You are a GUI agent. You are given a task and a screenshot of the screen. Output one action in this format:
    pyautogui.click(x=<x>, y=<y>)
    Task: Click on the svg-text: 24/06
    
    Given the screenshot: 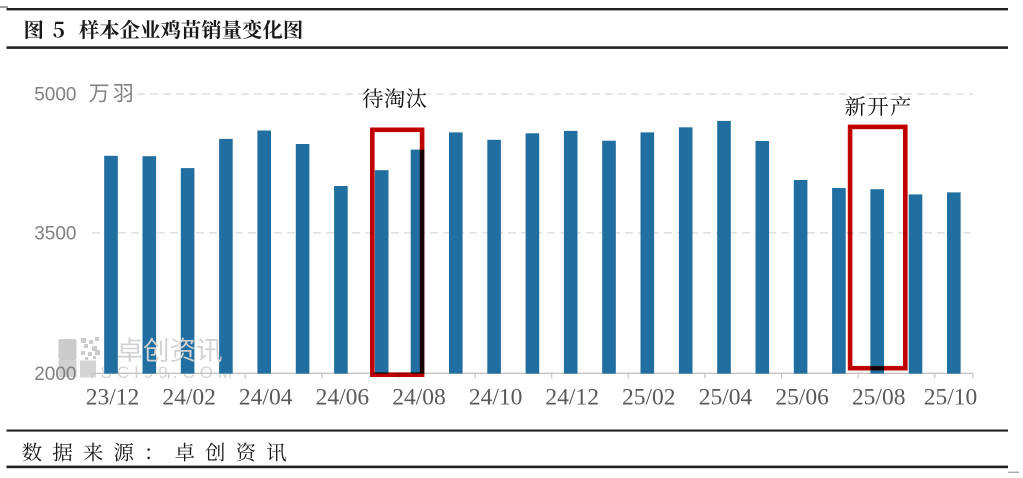 What is the action you would take?
    pyautogui.click(x=343, y=398)
    